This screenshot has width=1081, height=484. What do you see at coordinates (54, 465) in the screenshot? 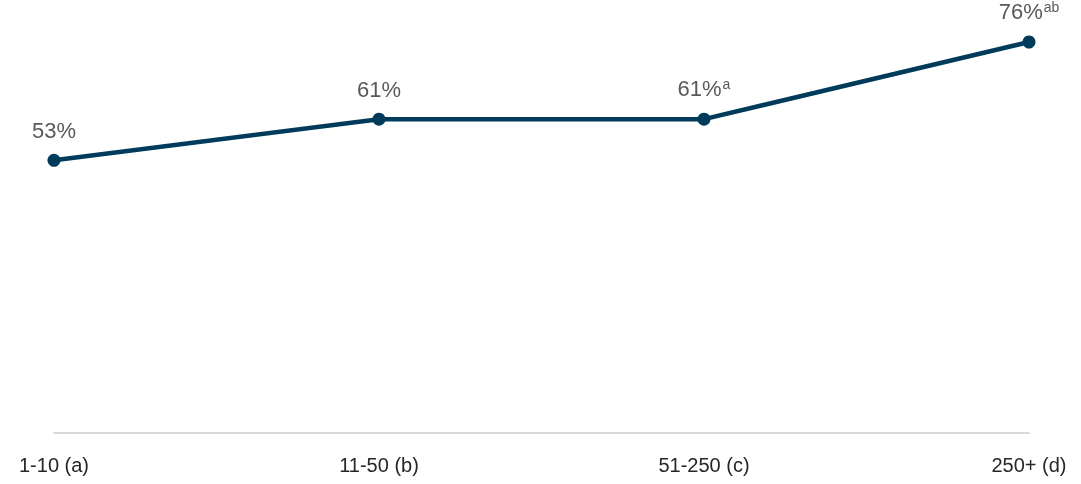
I see `x-tick-label: 1-10 (a)` at bounding box center [54, 465].